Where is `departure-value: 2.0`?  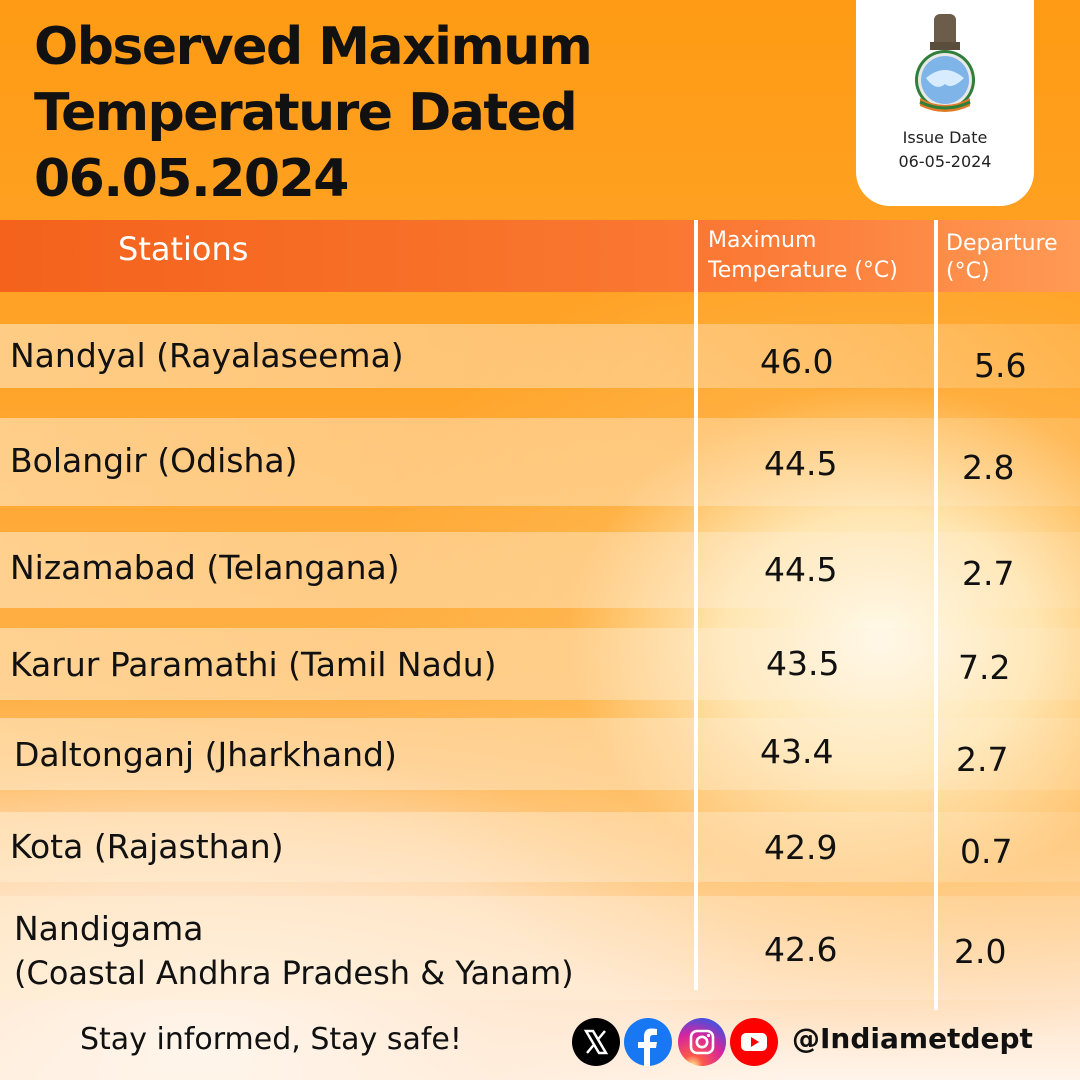
departure-value: 2.0 is located at coordinates (980, 951).